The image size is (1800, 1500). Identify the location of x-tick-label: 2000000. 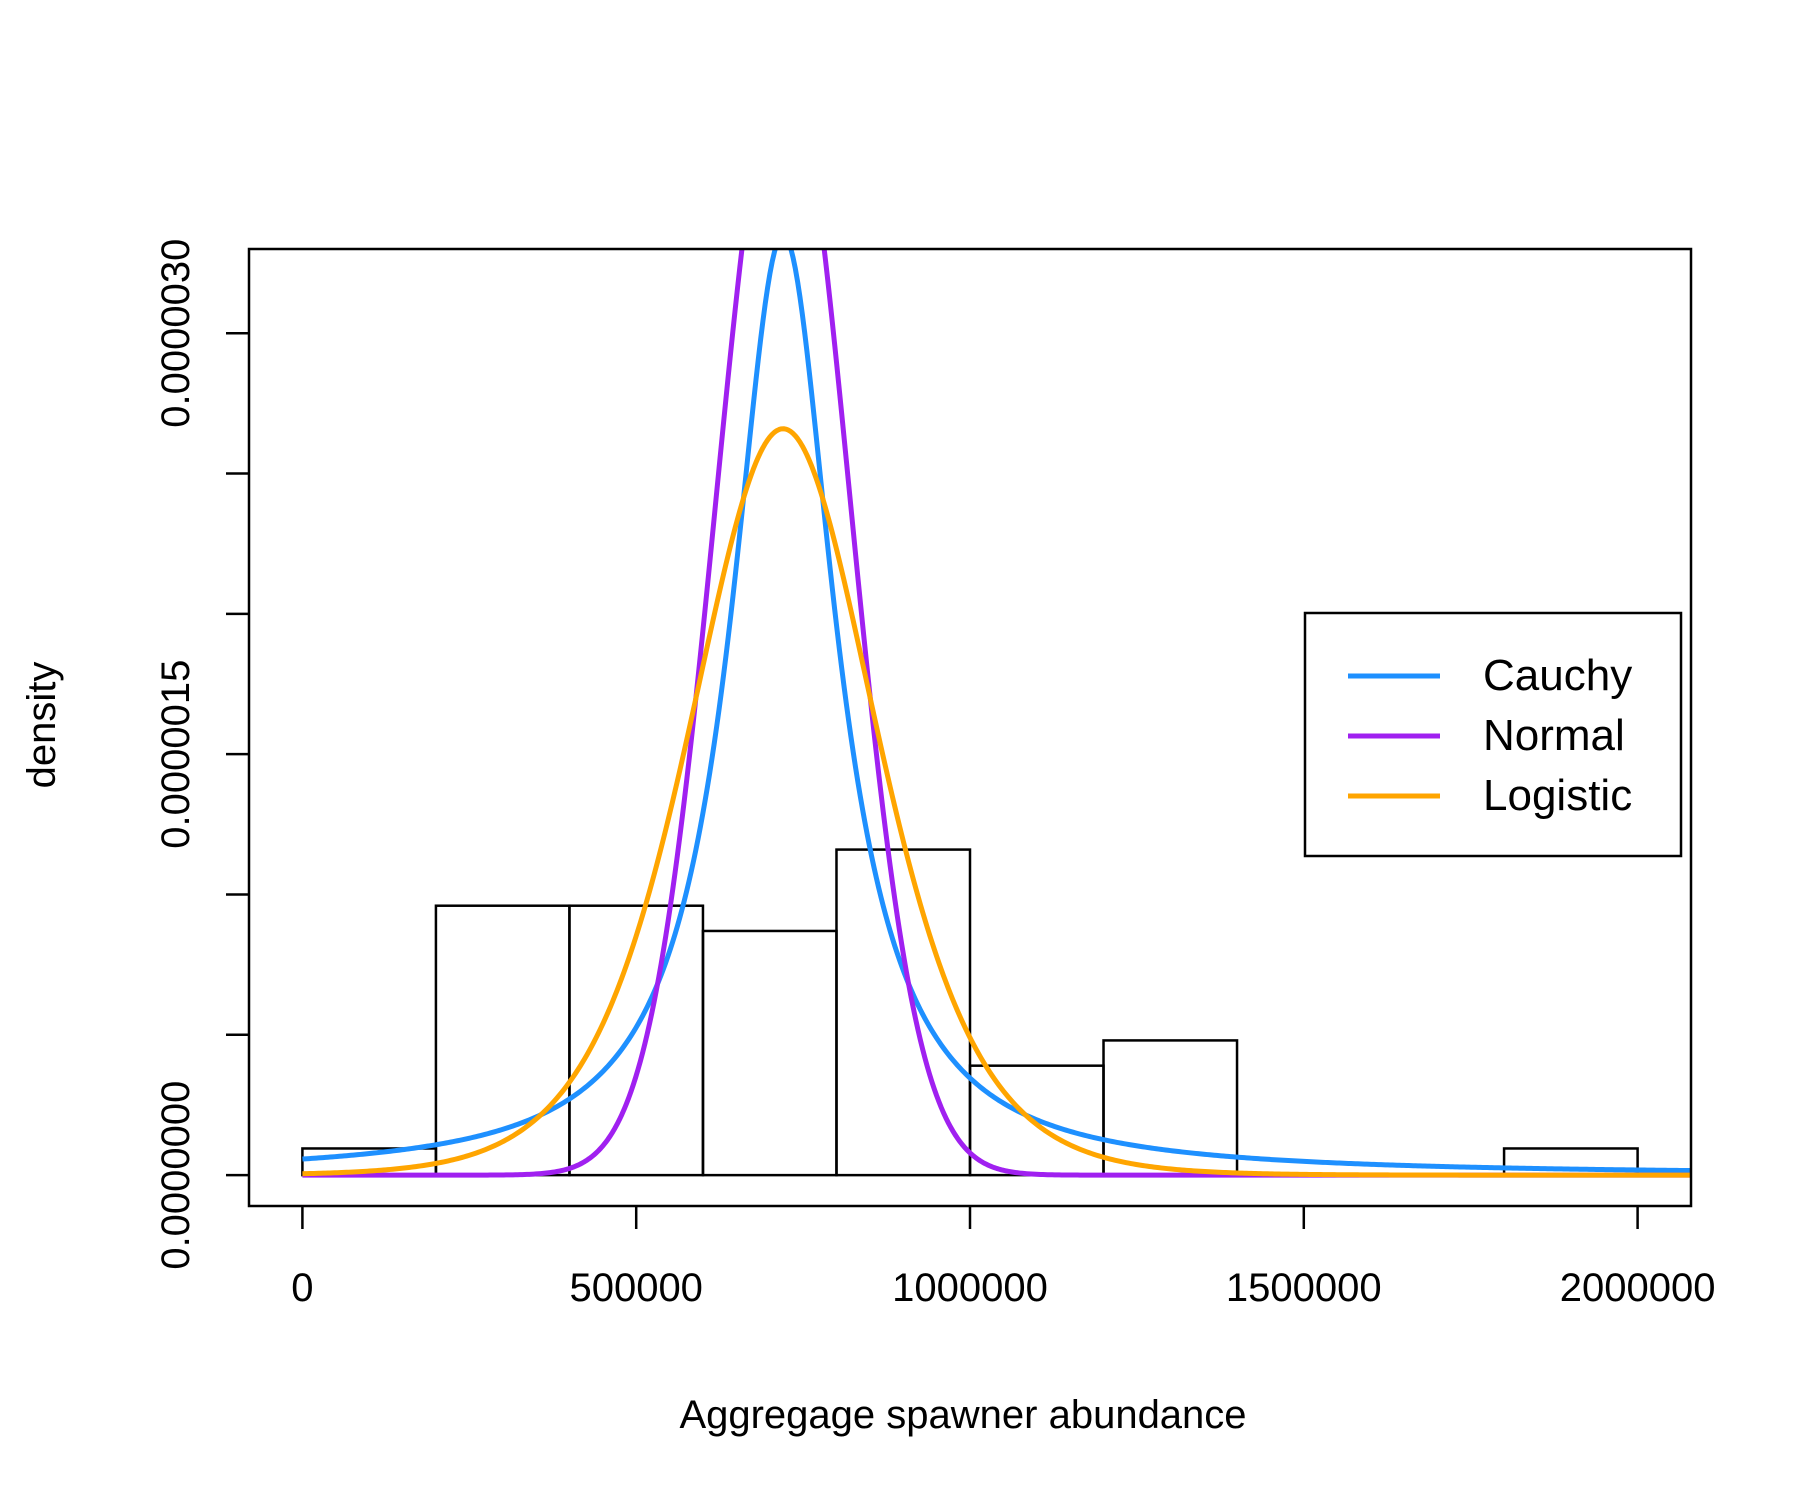
(1638, 1288).